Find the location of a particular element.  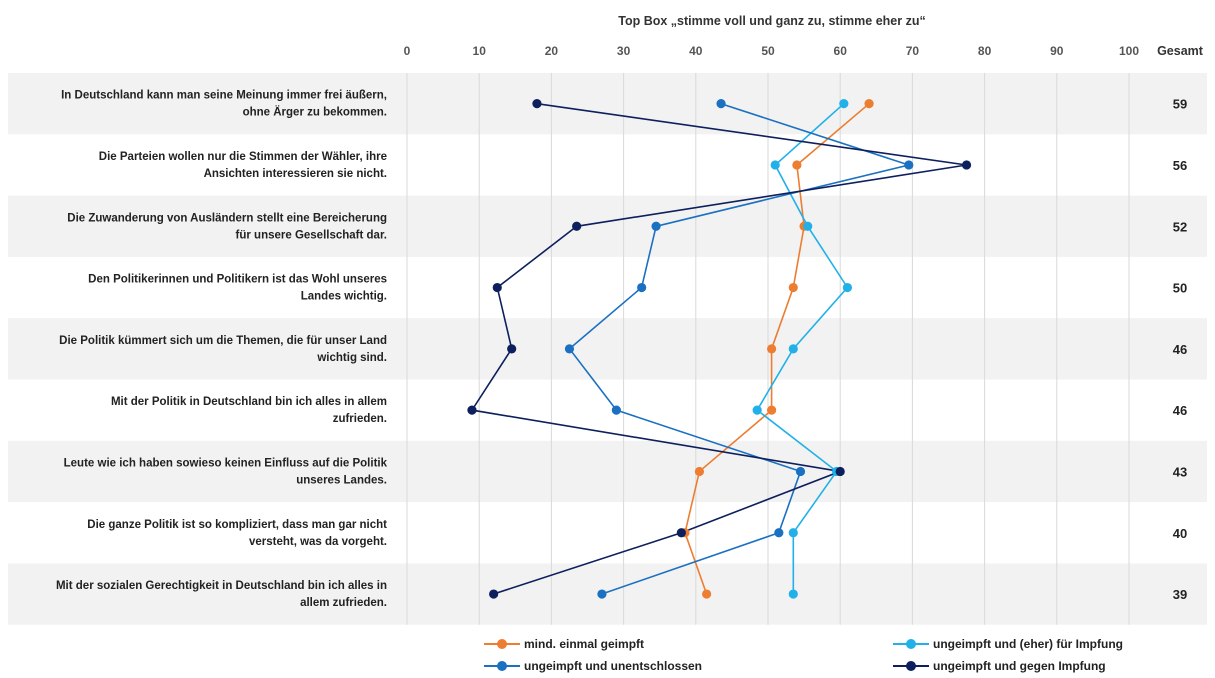

legend-label: ungeimpft und unentschlossen is located at coordinates (613, 666).